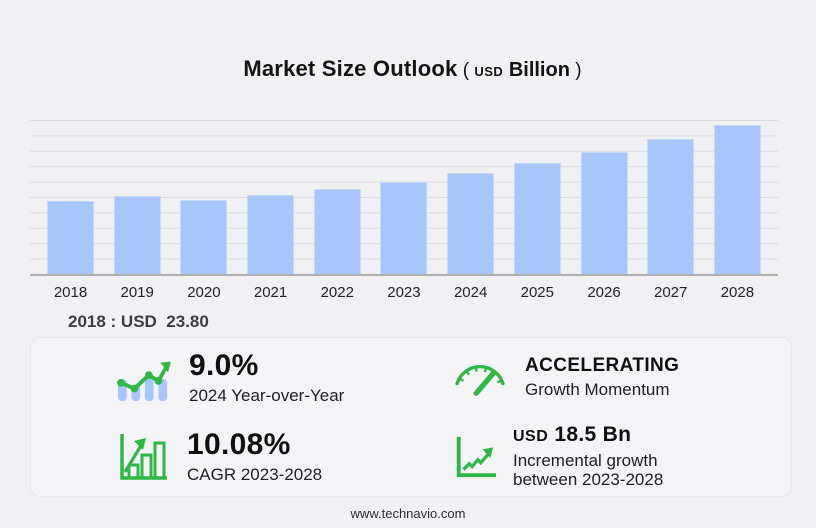 The width and height of the screenshot is (816, 528). I want to click on momentum-value: ACCELERATING, so click(602, 366).